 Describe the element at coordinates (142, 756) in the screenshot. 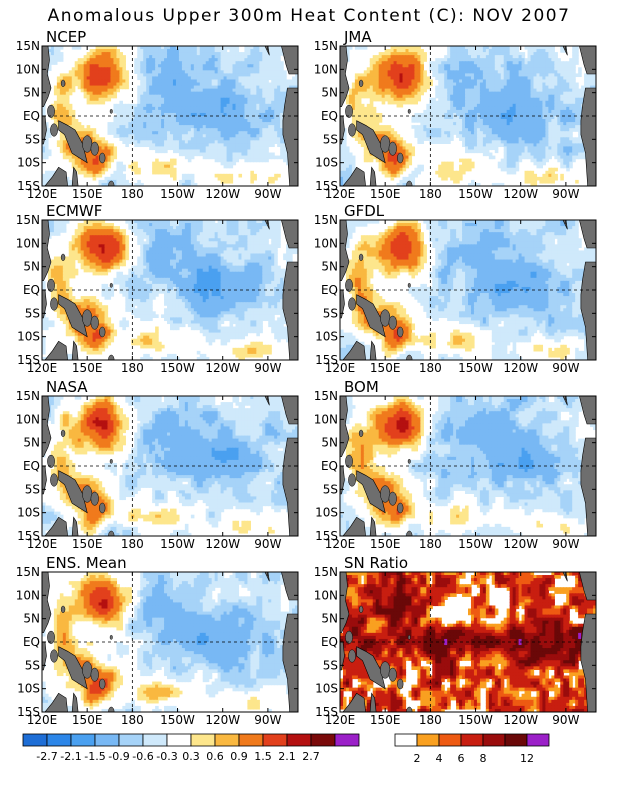

I see `anom-colorbar-label: -0.6` at that location.